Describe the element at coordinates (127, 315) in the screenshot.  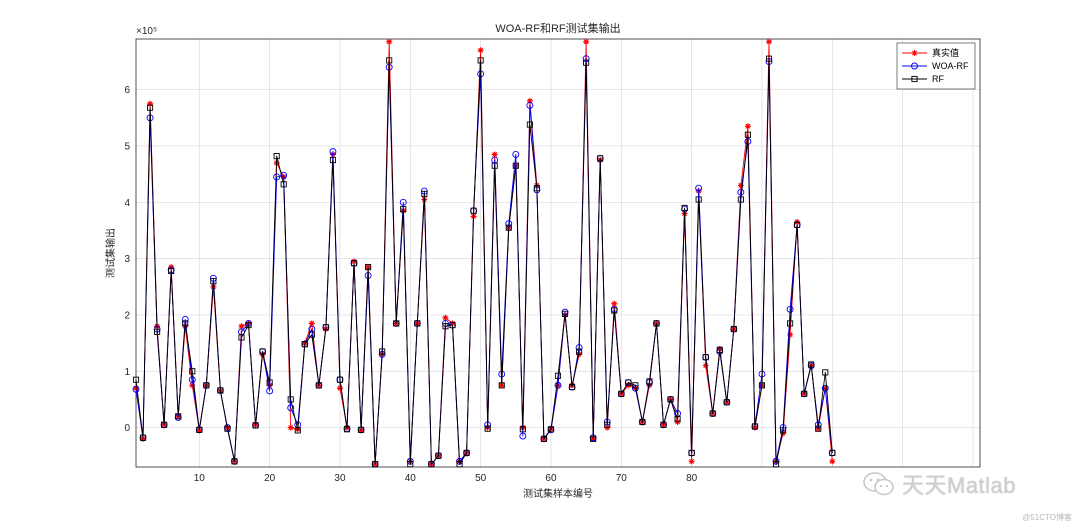
I see `y-tick-label: 2` at that location.